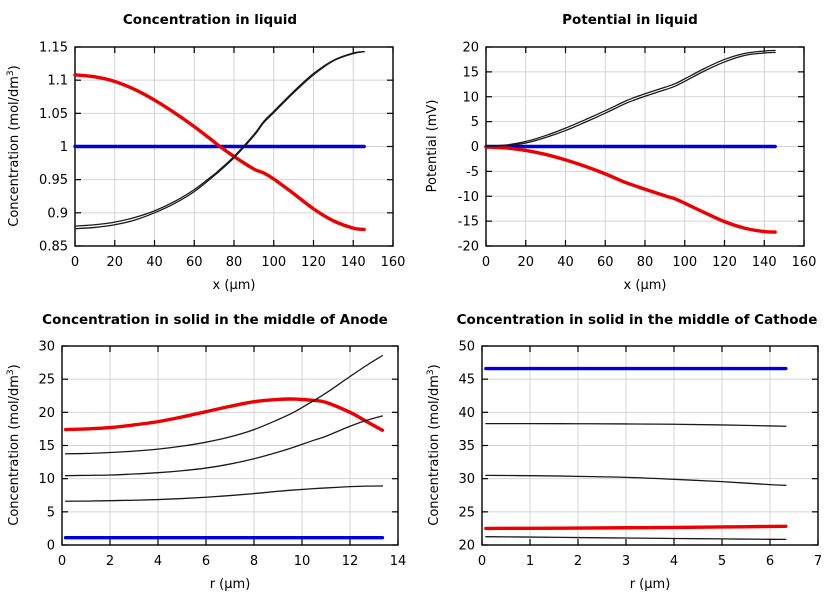 The width and height of the screenshot is (840, 600). I want to click on y-tick-label: 1.1, so click(57, 81).